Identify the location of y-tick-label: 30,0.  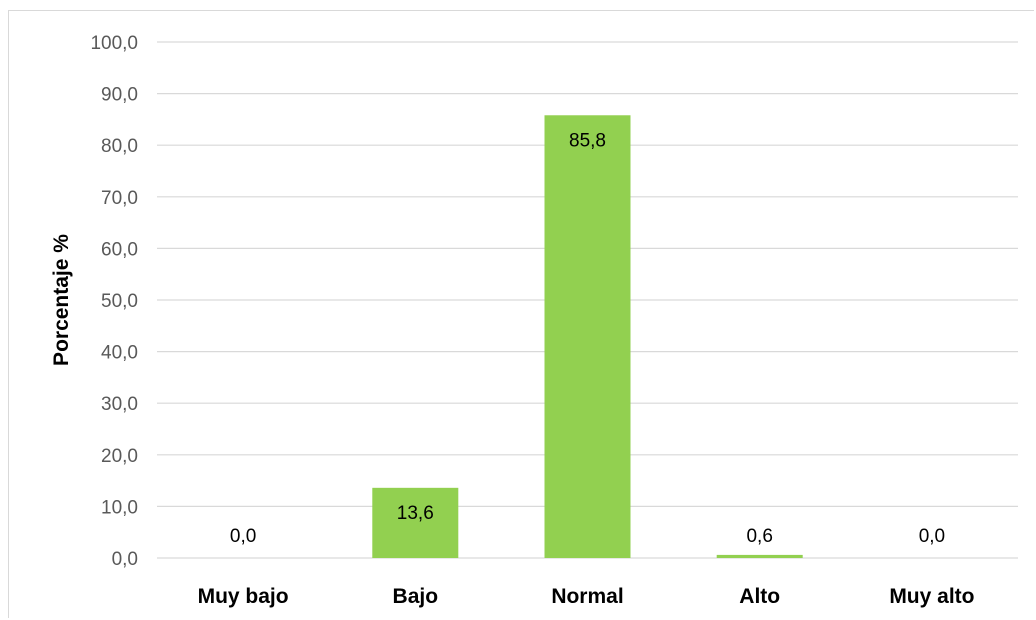
(119, 404).